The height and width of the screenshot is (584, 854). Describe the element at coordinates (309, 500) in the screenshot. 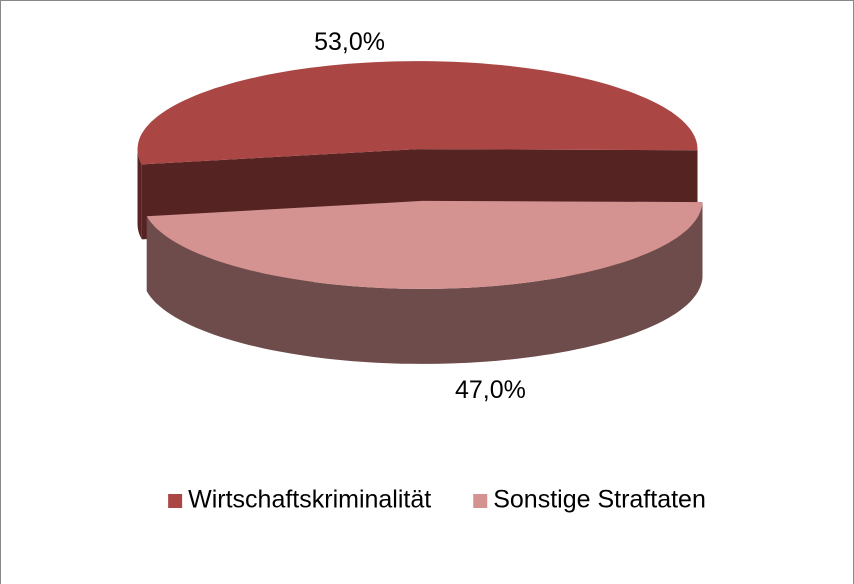

I see `legend-label: Wirtschaftskriminalität` at that location.